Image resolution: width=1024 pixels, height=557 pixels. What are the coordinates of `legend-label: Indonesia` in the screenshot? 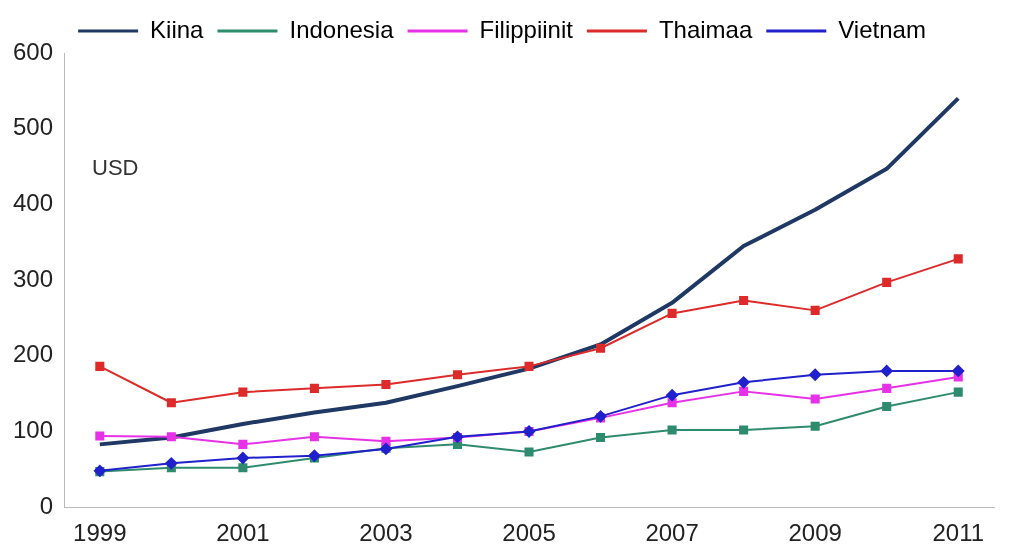 It's located at (342, 29).